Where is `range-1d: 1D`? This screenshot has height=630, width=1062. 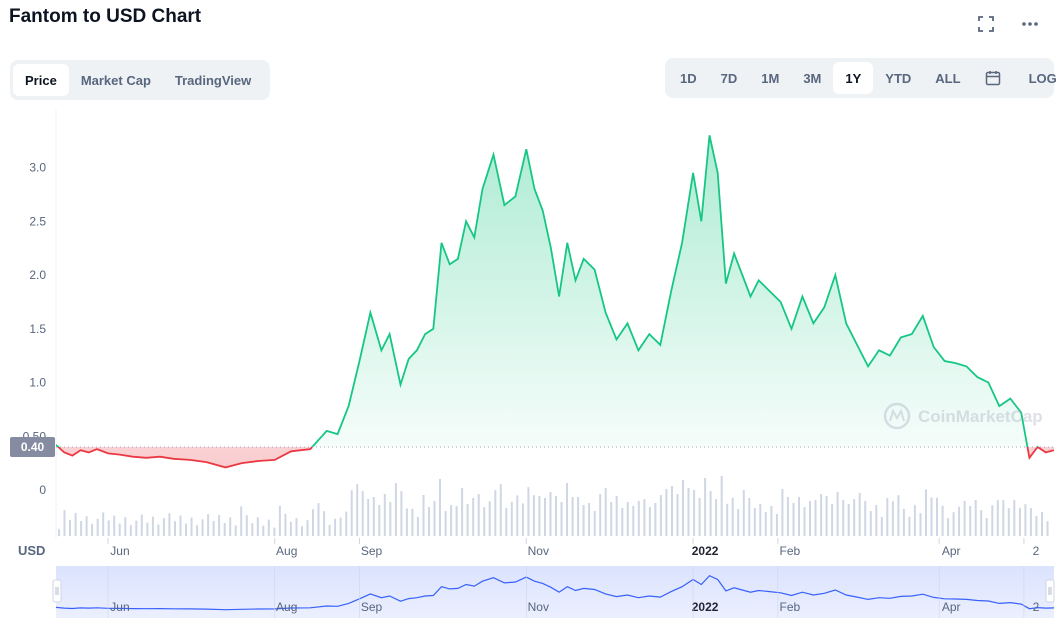
range-1d: 1D is located at coordinates (688, 78).